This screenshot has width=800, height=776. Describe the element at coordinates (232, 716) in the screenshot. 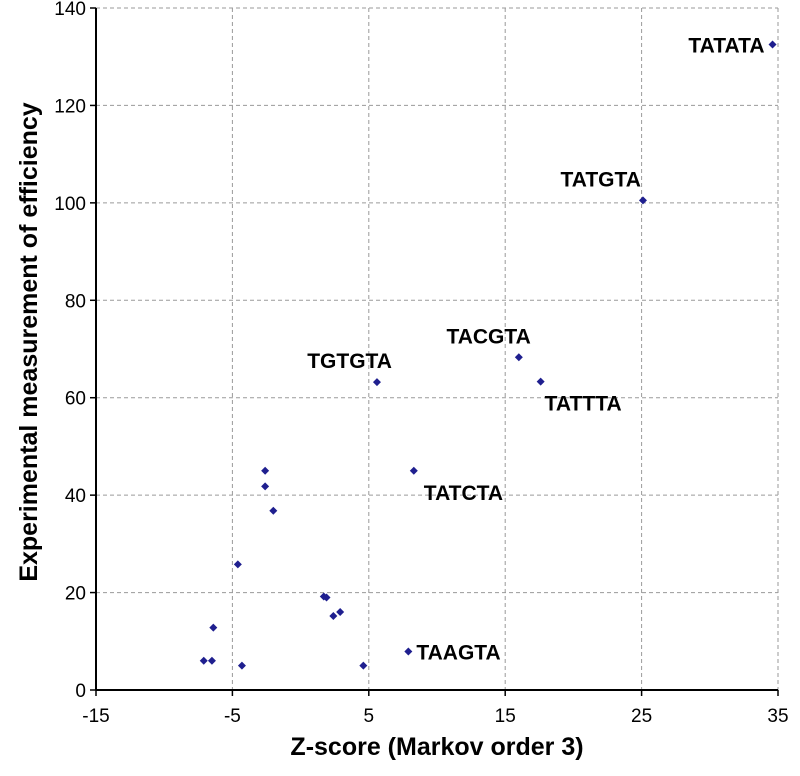

I see `x-tick-label: -5` at that location.